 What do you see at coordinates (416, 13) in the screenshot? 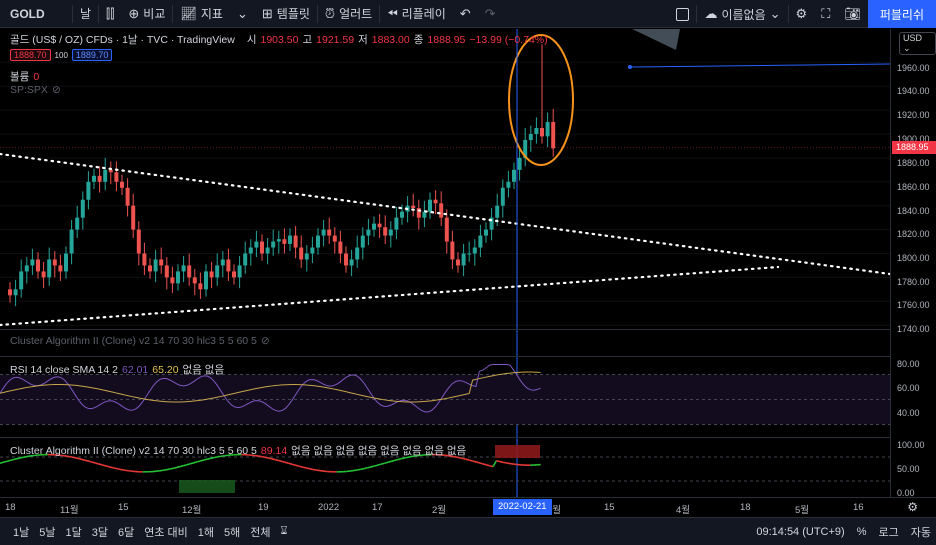
I see `replay-button: ⏪︎ 리플레이` at bounding box center [416, 13].